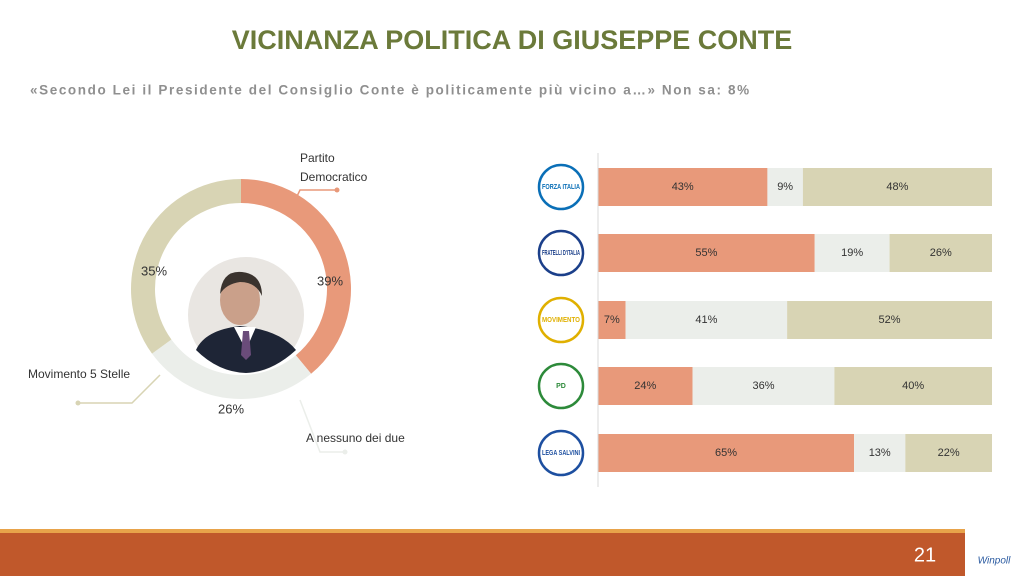 This screenshot has height=576, width=1024. What do you see at coordinates (231, 408) in the screenshot?
I see `donut-value-label: 26%` at bounding box center [231, 408].